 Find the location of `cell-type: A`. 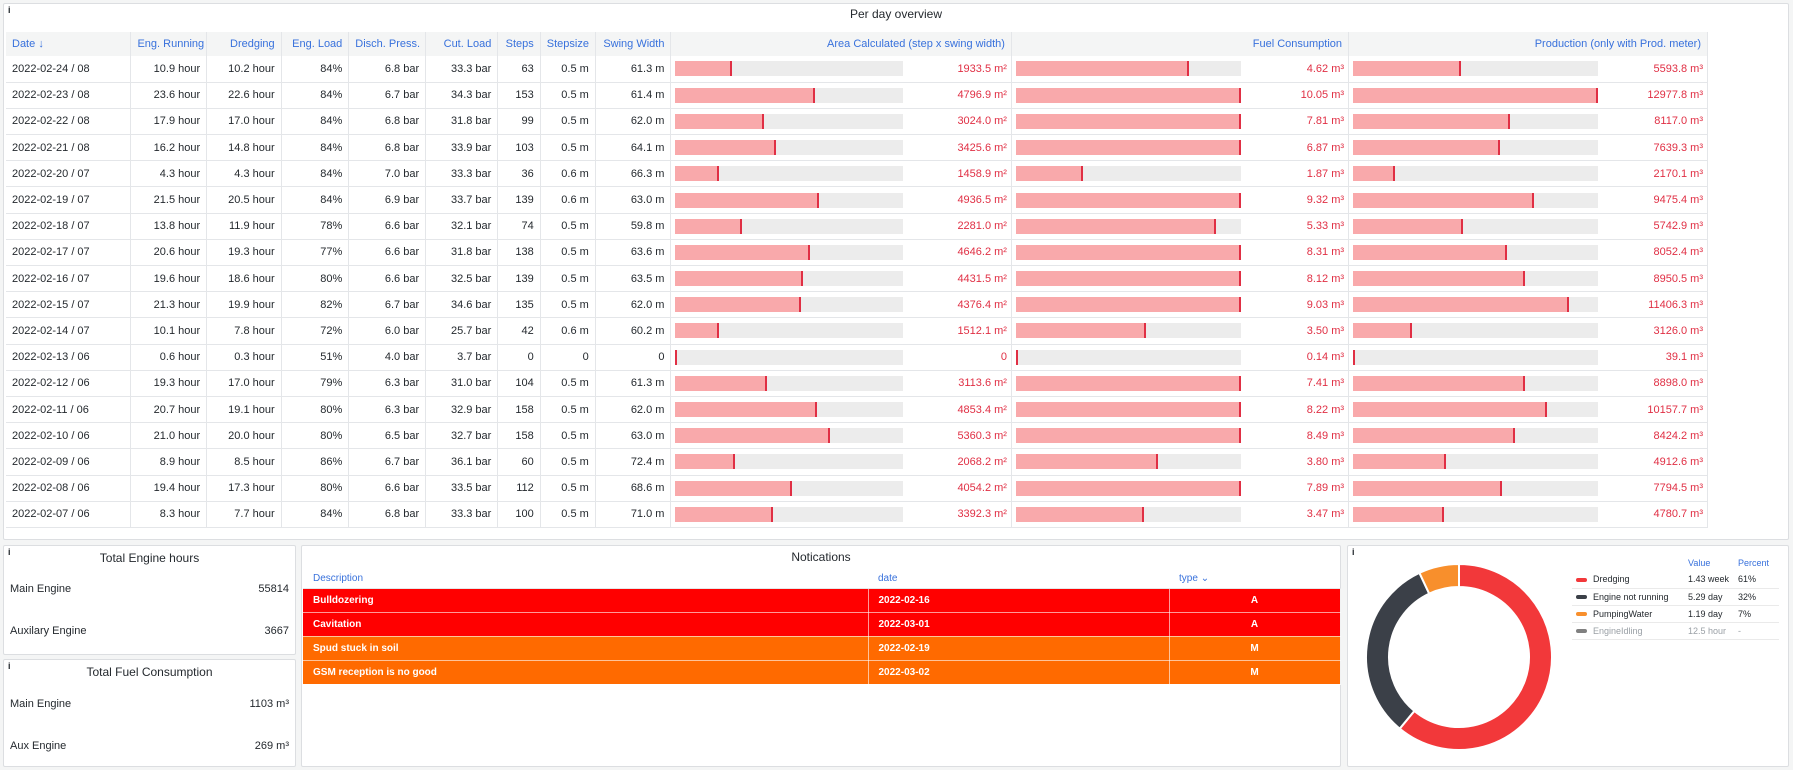

cell-type: A is located at coordinates (1255, 600).